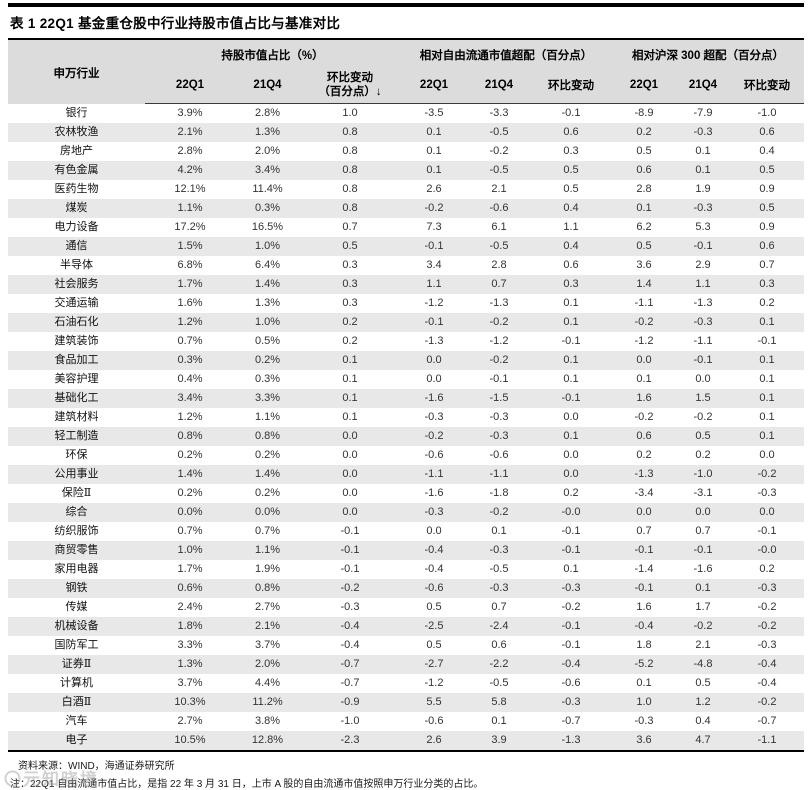 The height and width of the screenshot is (790, 812). I want to click on value-cell: 3.9%, so click(190, 113).